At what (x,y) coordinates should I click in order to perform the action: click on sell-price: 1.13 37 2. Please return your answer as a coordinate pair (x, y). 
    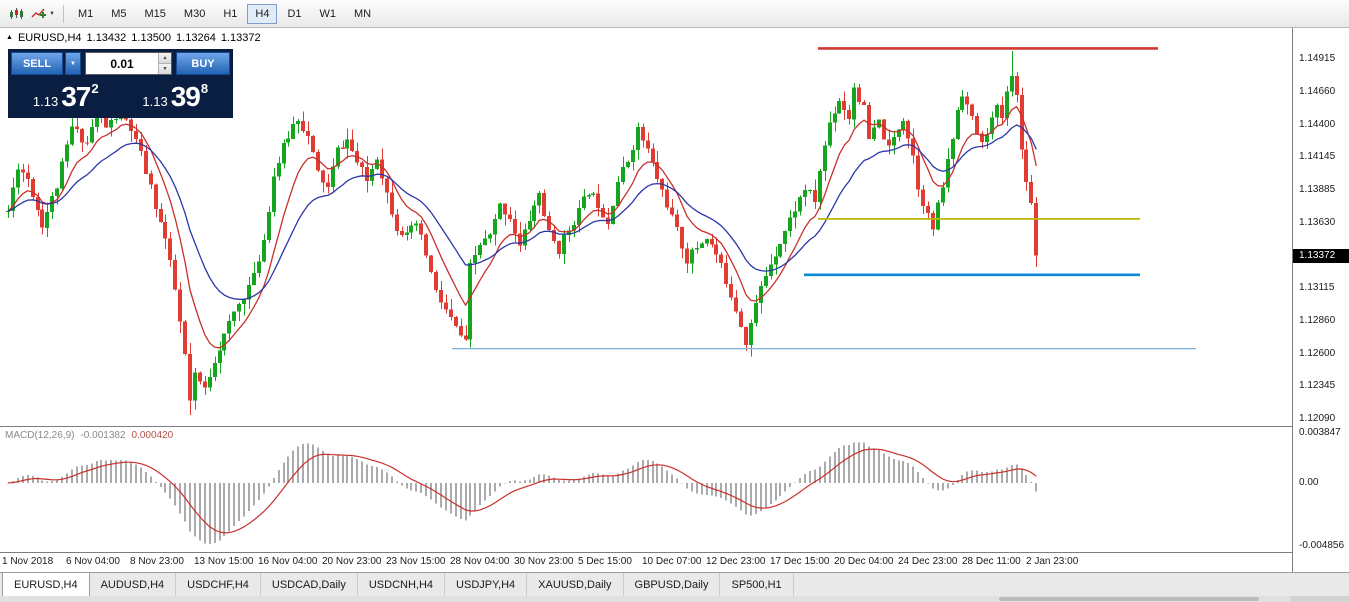
    Looking at the image, I should click on (66, 96).